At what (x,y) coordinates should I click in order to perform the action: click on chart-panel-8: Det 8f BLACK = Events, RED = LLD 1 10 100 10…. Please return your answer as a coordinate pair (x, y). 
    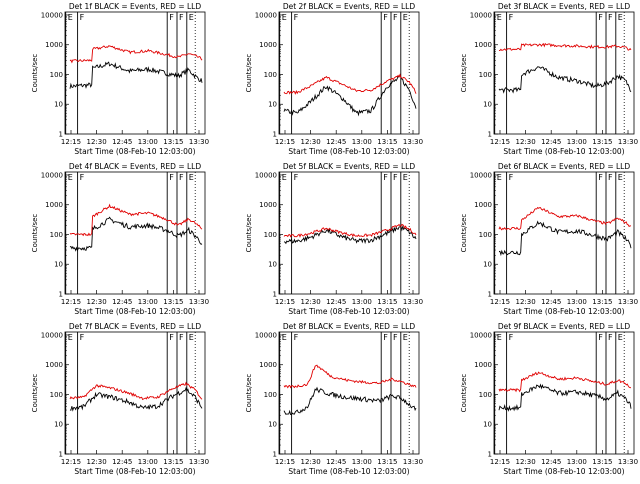
    Looking at the image, I should click on (334, 399).